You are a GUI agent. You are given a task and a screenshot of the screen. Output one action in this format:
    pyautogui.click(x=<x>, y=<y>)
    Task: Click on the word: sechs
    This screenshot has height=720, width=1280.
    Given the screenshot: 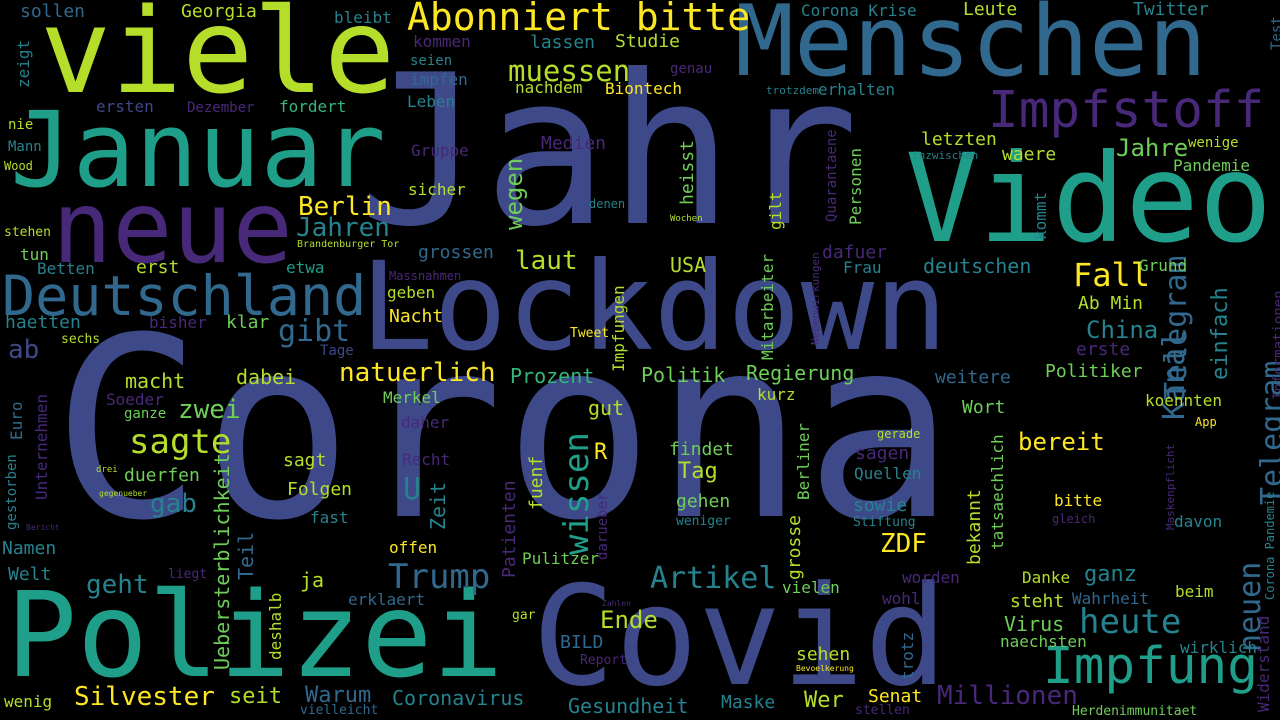 What is the action you would take?
    pyautogui.click(x=81, y=339)
    